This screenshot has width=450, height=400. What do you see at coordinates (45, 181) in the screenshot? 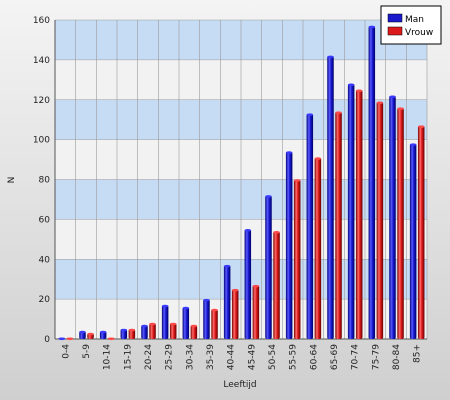
I see `y-tick-label: 80` at bounding box center [45, 181].